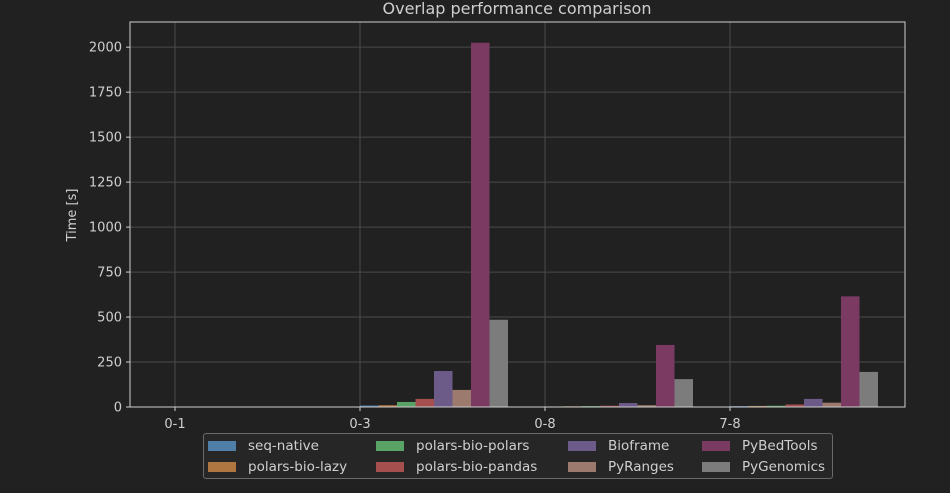  I want to click on legend-label: polars-bio-lazy, so click(298, 467).